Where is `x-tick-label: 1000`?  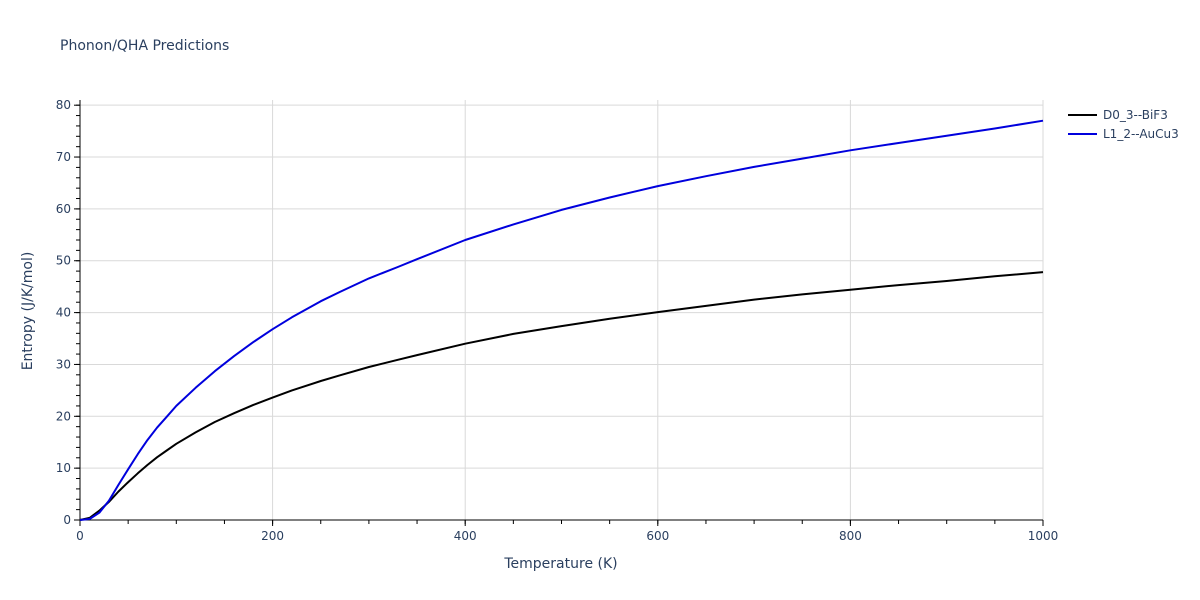 x-tick-label: 1000 is located at coordinates (1043, 536).